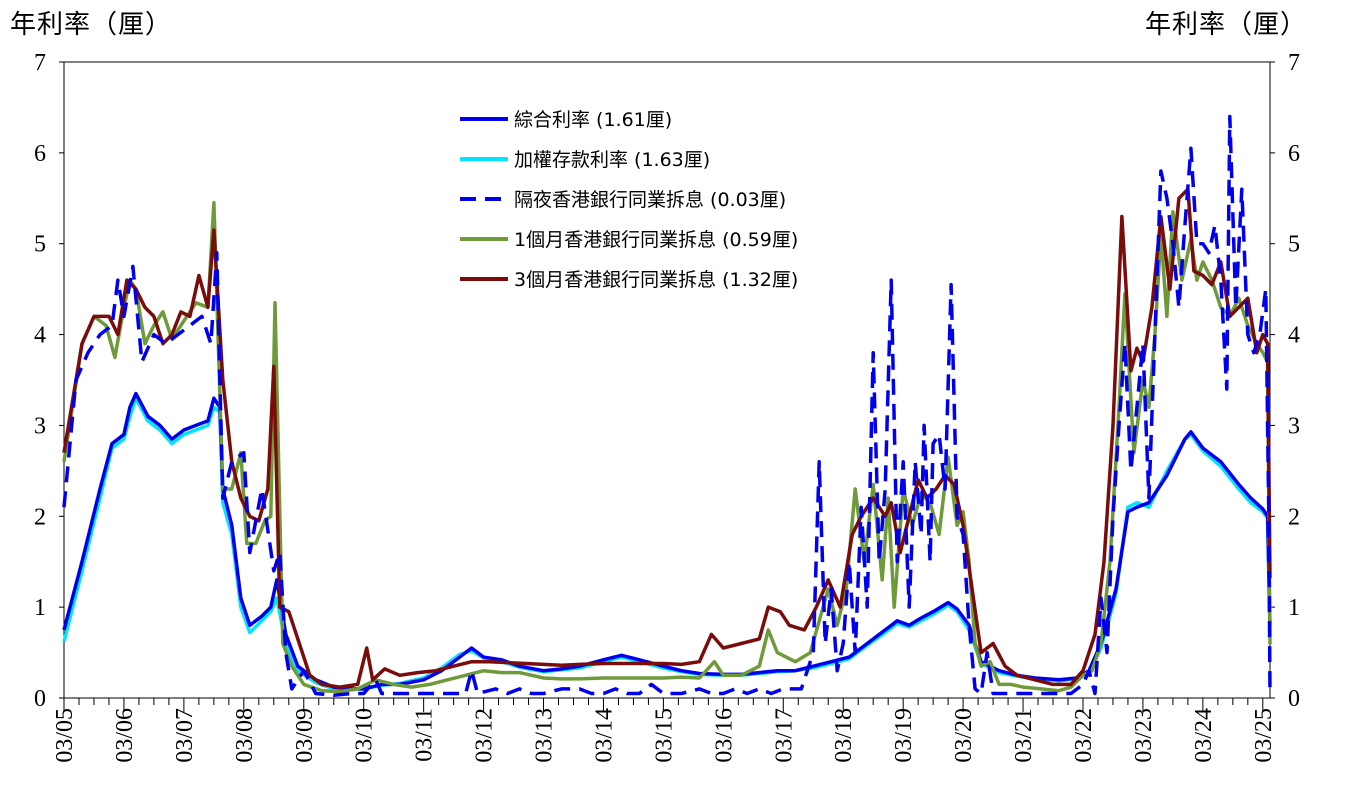 The height and width of the screenshot is (790, 1351). What do you see at coordinates (1294, 154) in the screenshot?
I see `y-tick-label-right: 6` at bounding box center [1294, 154].